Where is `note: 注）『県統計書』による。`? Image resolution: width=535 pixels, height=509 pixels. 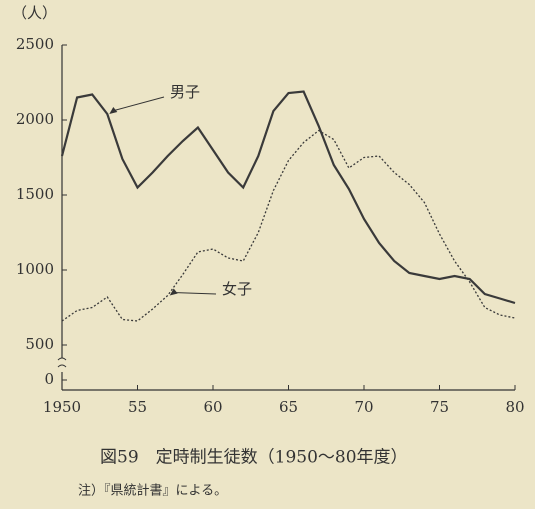 note: 注）『県統計書』による。 is located at coordinates (152, 491).